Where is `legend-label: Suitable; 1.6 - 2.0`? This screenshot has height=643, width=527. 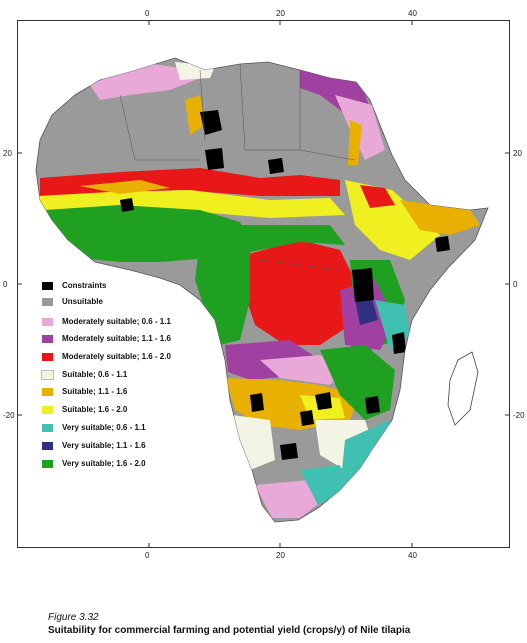 legend-label: Suitable; 1.6 - 2.0 is located at coordinates (95, 409).